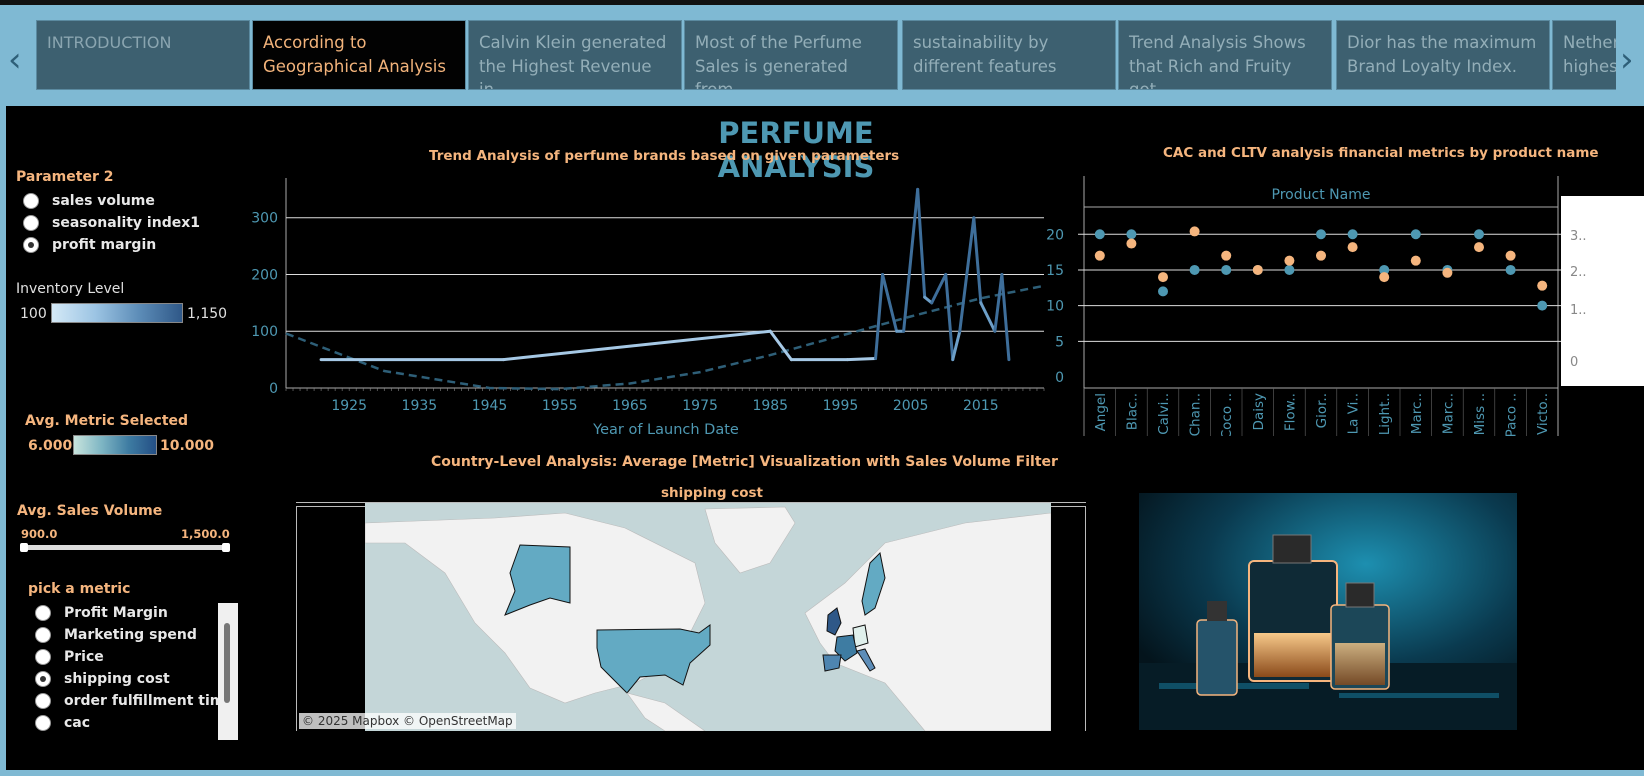 The width and height of the screenshot is (1644, 776). Describe the element at coordinates (700, 406) in the screenshot. I see `x-tick-label: 1975` at that location.